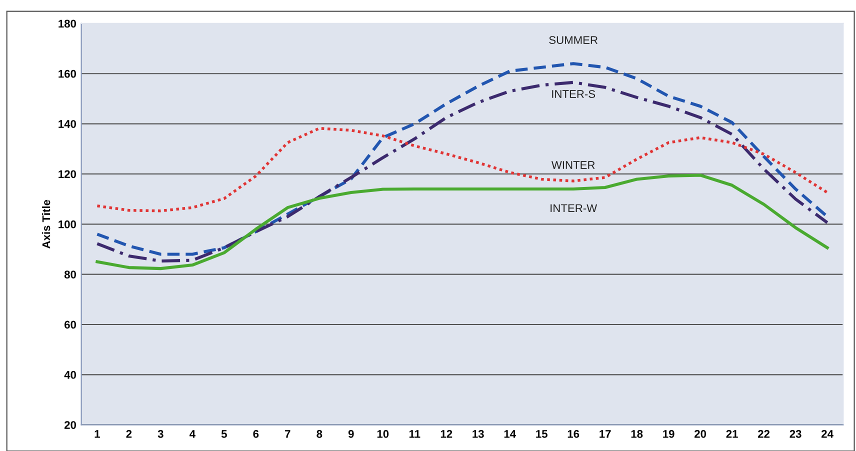  Describe the element at coordinates (446, 434) in the screenshot. I see `x-tick-label: 12` at that location.